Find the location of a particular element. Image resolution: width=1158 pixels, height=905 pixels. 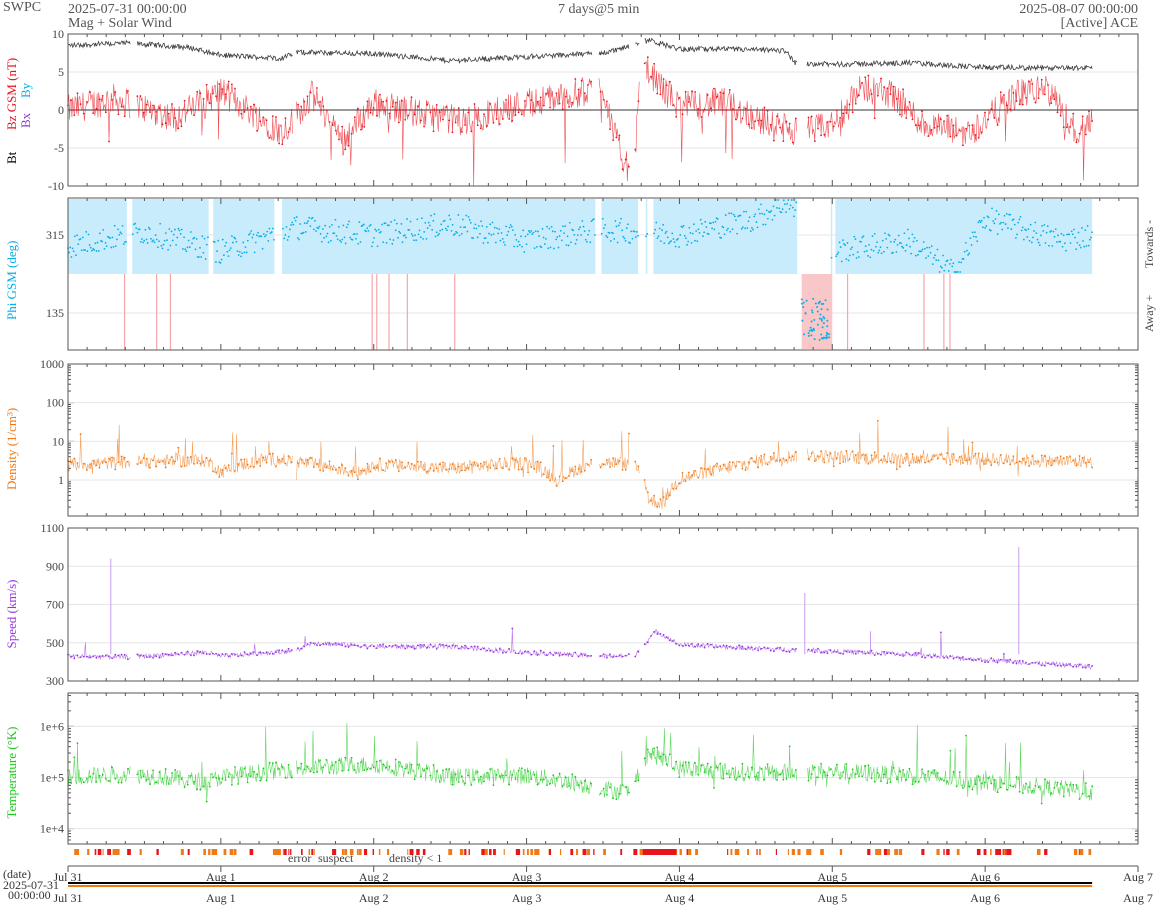

phi-away-point is located at coordinates (812, 312).